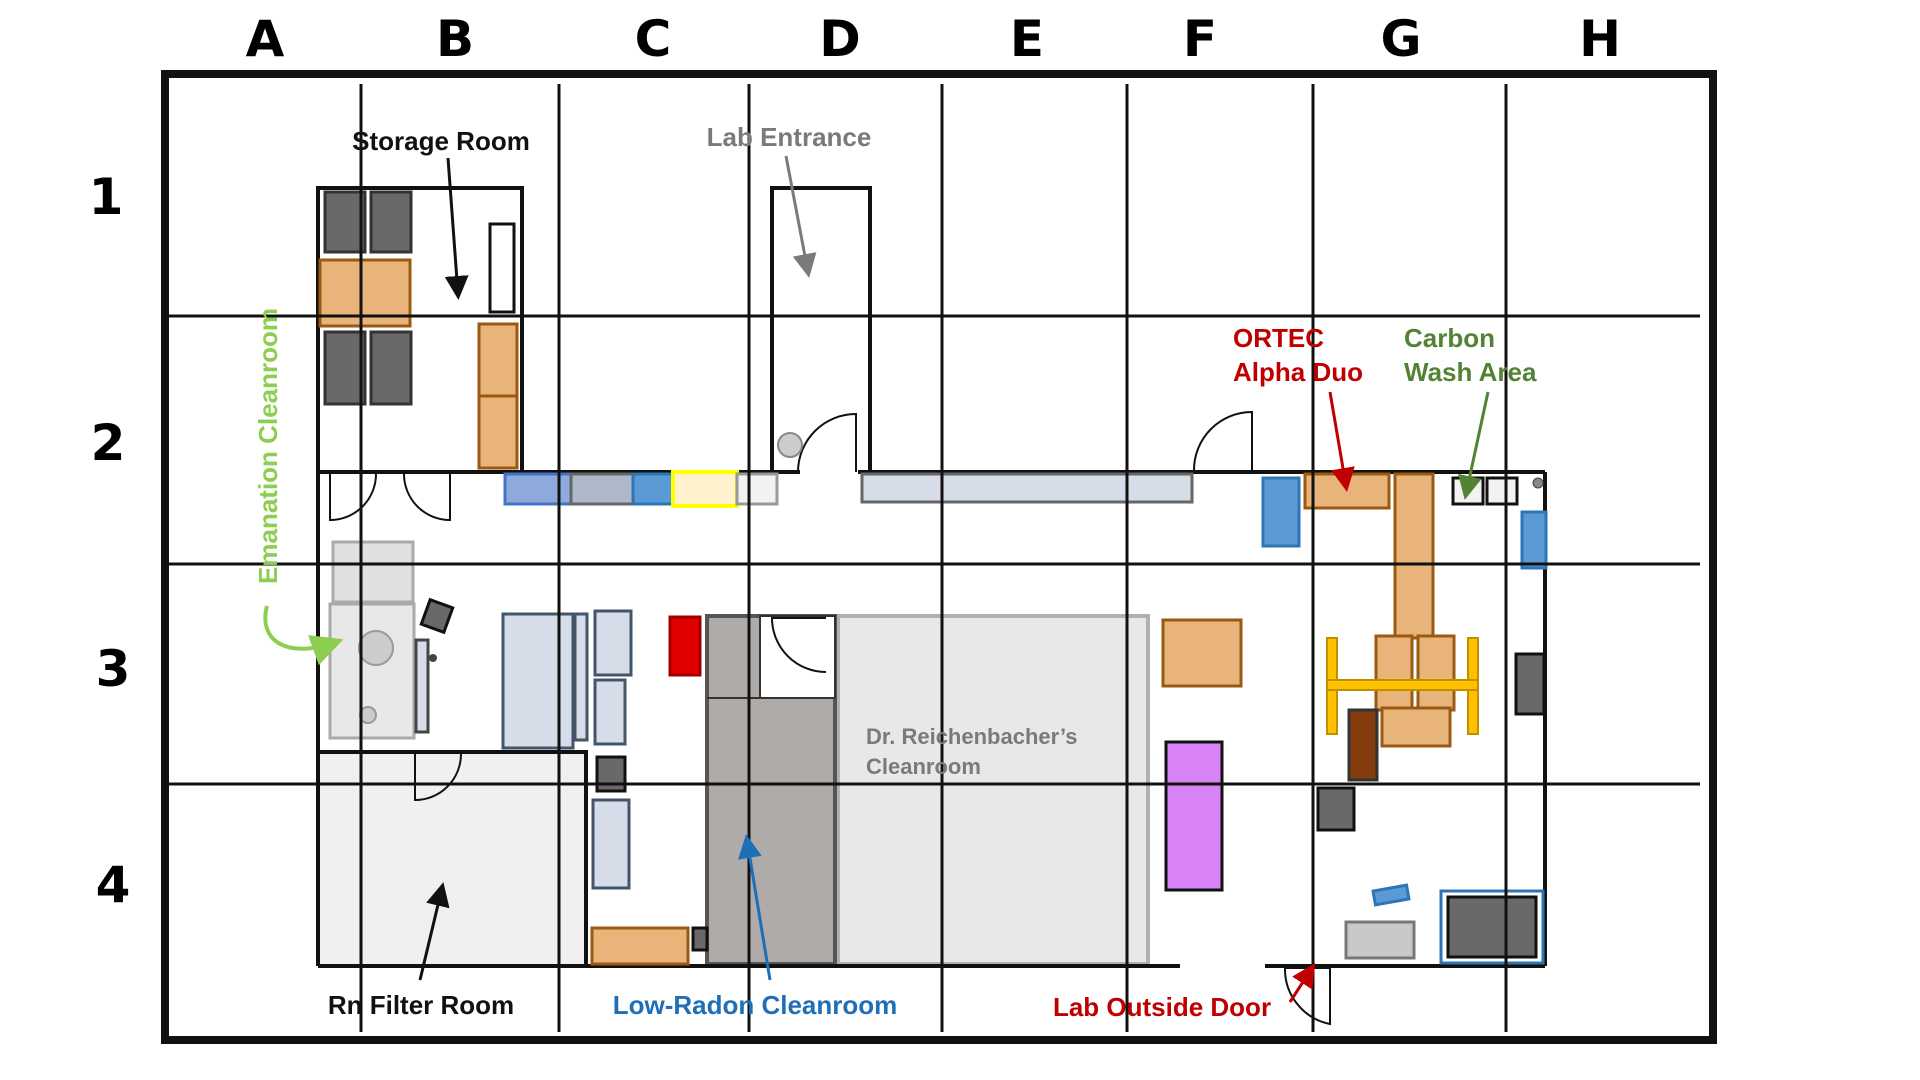 This screenshot has height=1080, width=1920. Describe the element at coordinates (421, 1005) in the screenshot. I see `rn-filter-room-label: Rn Filter Room` at that location.